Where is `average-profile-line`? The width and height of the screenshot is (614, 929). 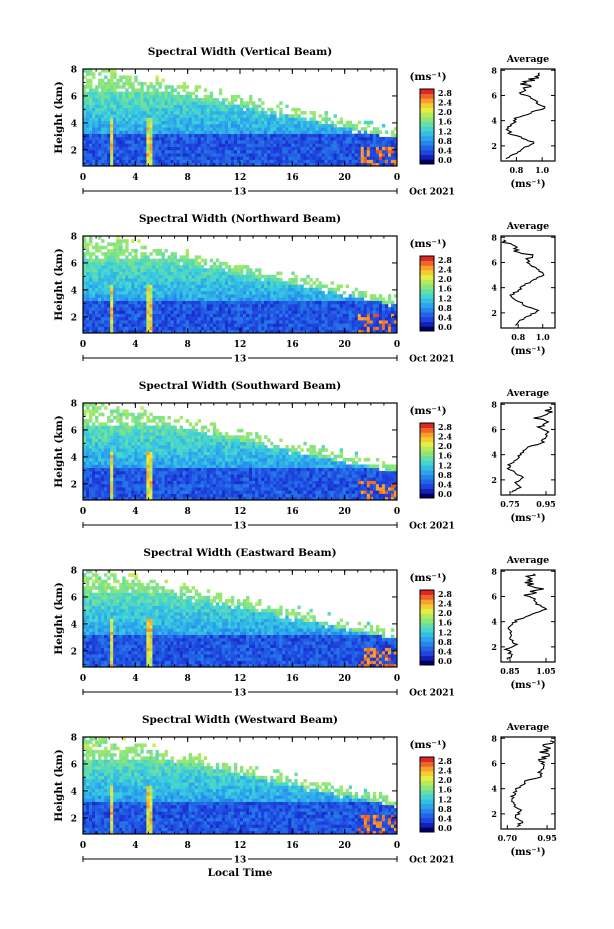 average-profile-line is located at coordinates (529, 449).